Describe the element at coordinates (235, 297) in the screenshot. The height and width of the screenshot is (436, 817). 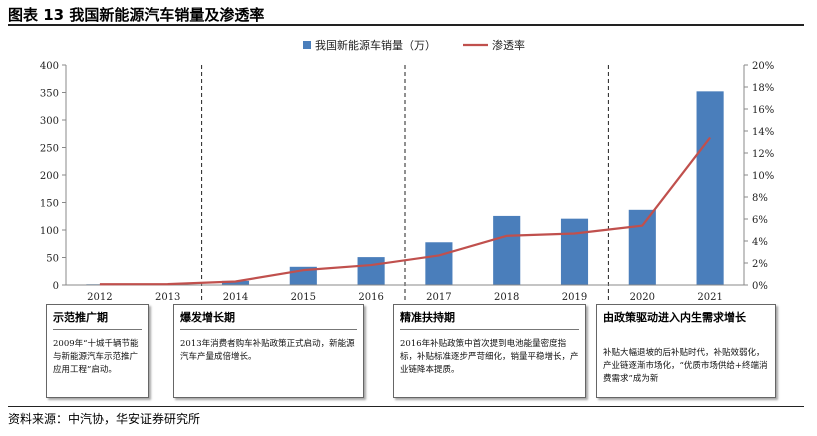
I see `x-tick-label: 2014` at that location.